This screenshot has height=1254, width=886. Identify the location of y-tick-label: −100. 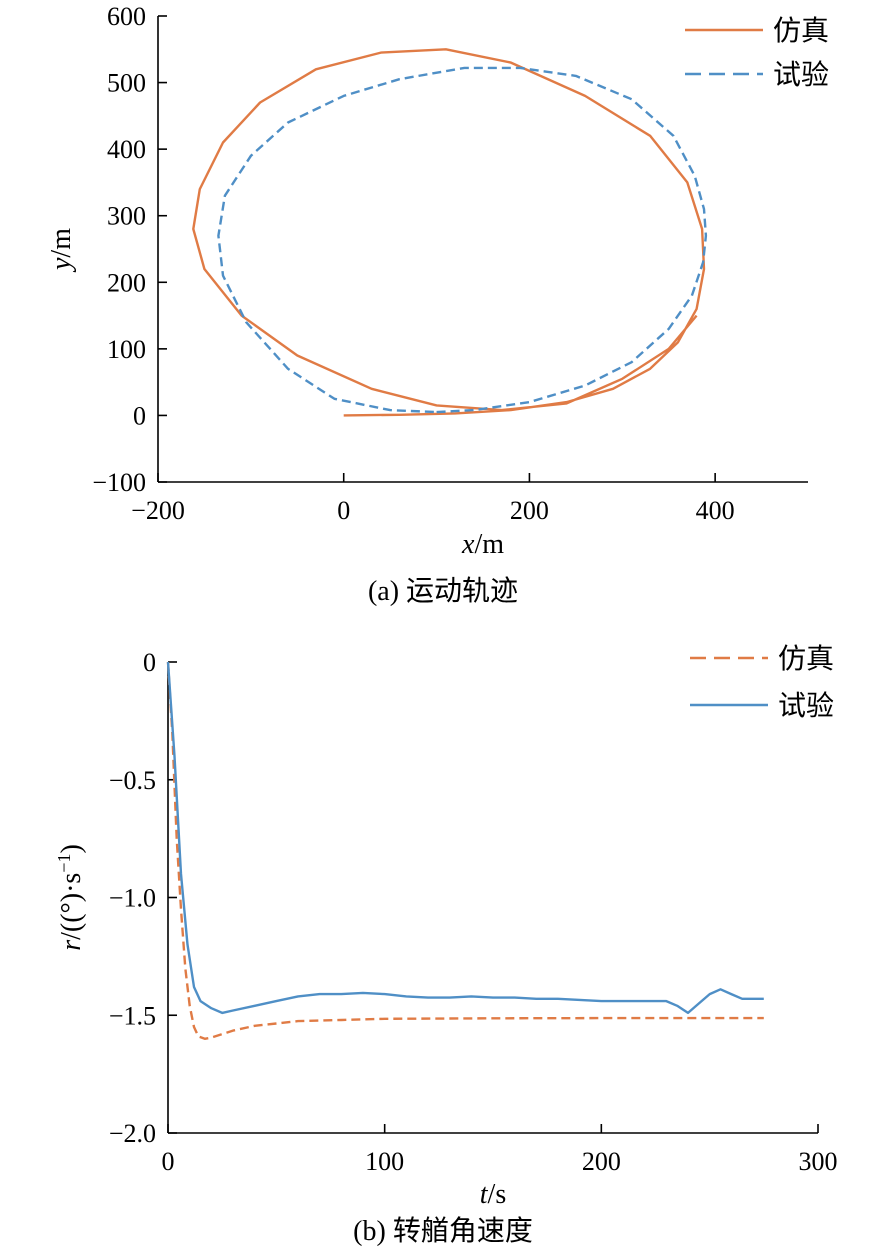
(119, 482).